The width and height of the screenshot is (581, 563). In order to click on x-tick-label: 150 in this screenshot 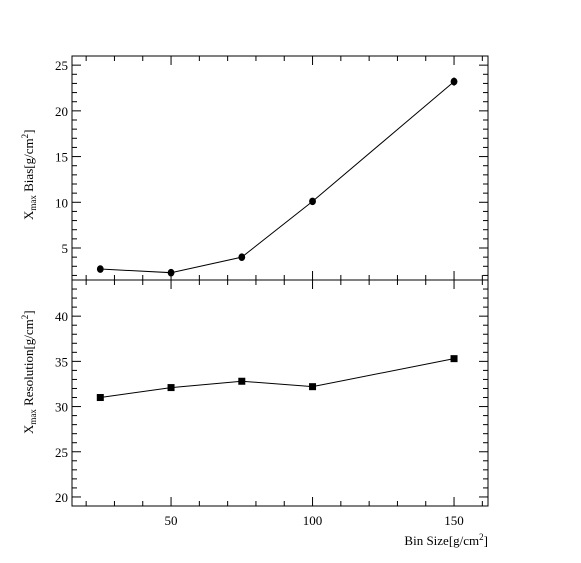, I will do `click(454, 520)`.